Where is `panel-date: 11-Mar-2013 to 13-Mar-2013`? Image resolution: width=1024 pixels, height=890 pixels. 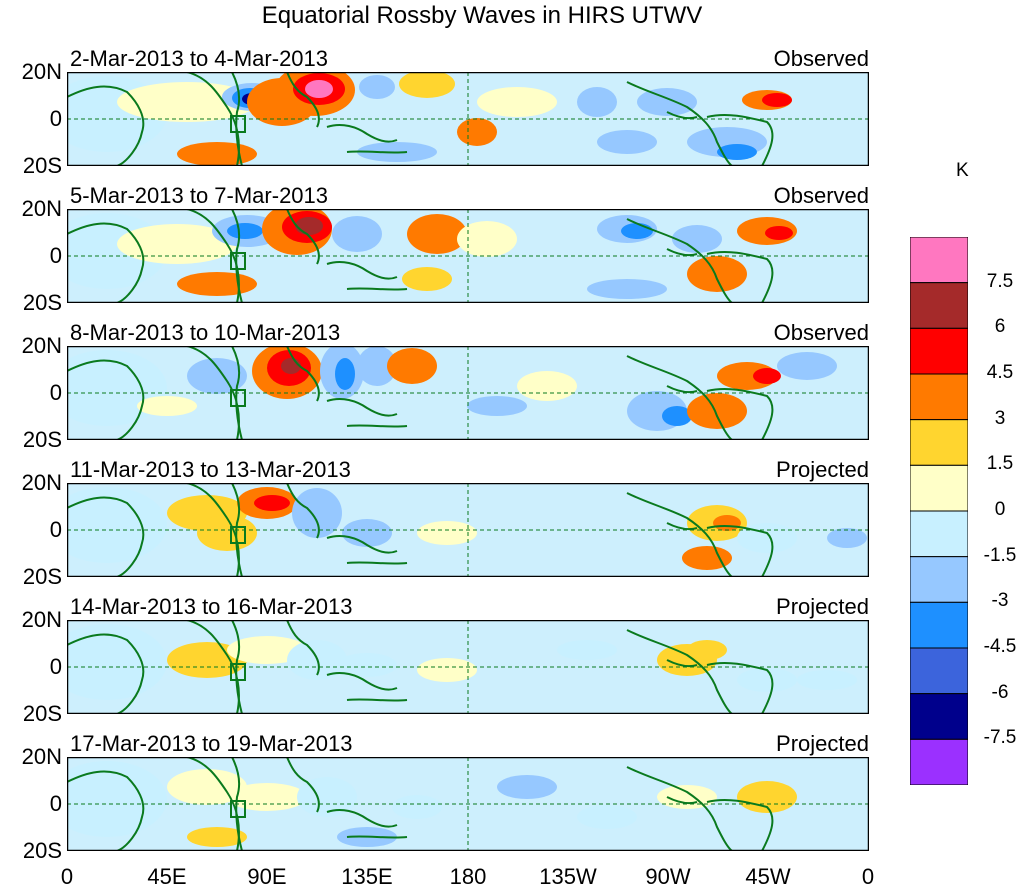
panel-date: 11-Mar-2013 to 13-Mar-2013 is located at coordinates (210, 469).